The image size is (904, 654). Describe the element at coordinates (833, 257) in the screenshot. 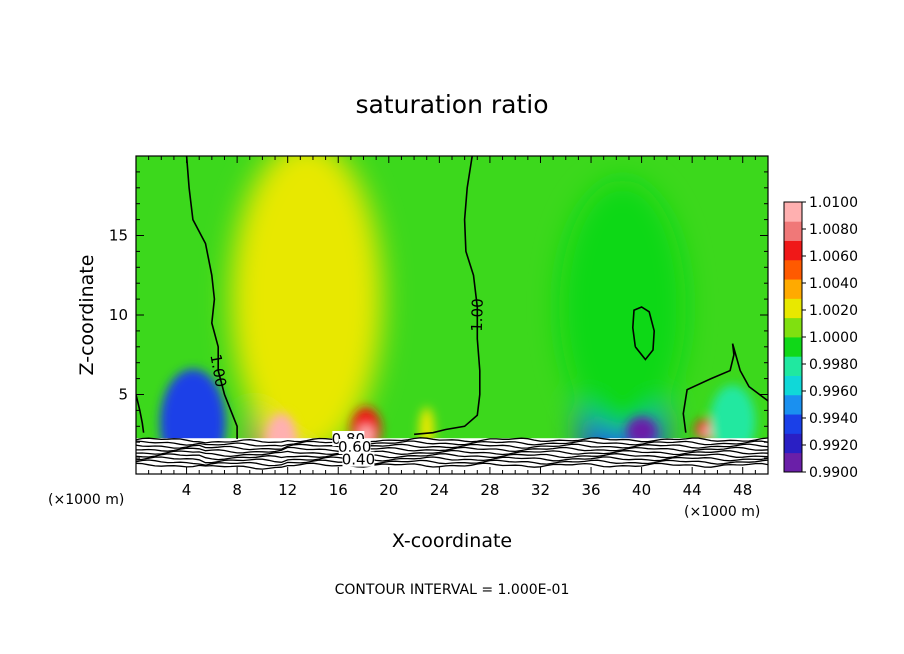

I see `colorbar-label: 1.0060` at that location.